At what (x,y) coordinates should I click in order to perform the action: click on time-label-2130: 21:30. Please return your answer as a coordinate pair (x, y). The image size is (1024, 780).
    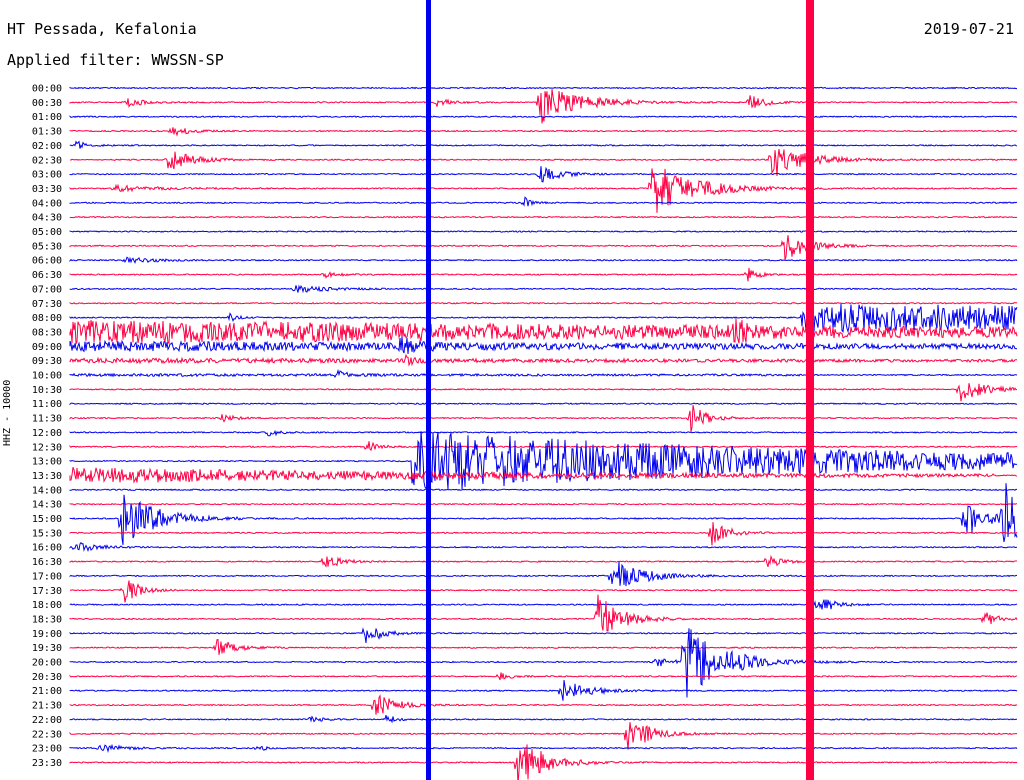
    Looking at the image, I should click on (47, 706).